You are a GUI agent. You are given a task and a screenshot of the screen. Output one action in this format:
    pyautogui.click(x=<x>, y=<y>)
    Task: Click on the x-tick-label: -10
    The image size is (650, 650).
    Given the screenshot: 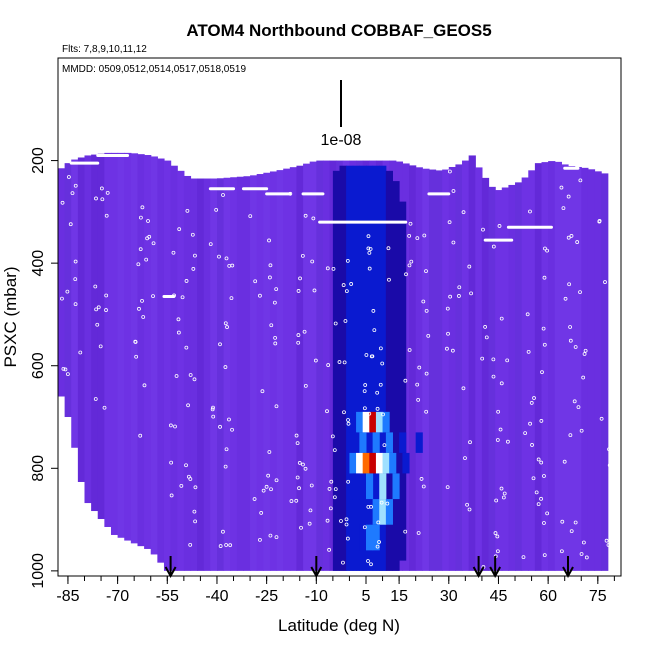 What is the action you would take?
    pyautogui.click(x=316, y=596)
    